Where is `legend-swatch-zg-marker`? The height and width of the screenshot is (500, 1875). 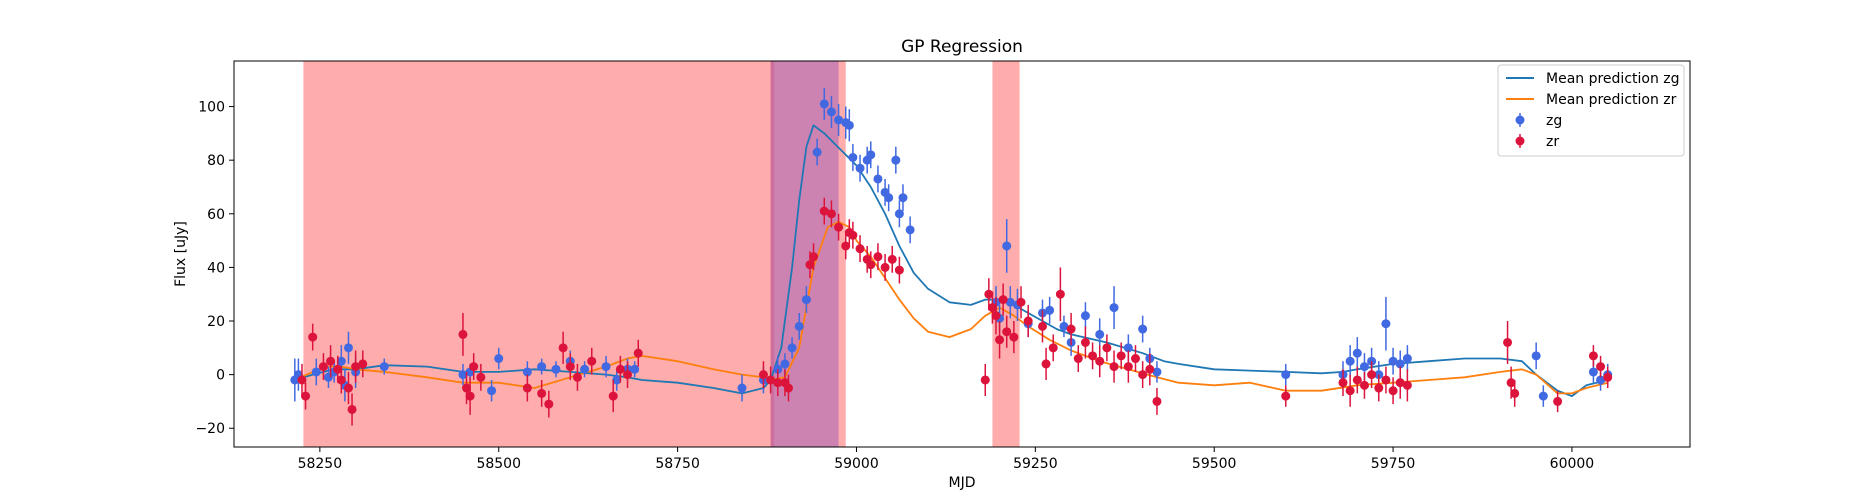
legend-swatch-zg-marker is located at coordinates (1520, 120).